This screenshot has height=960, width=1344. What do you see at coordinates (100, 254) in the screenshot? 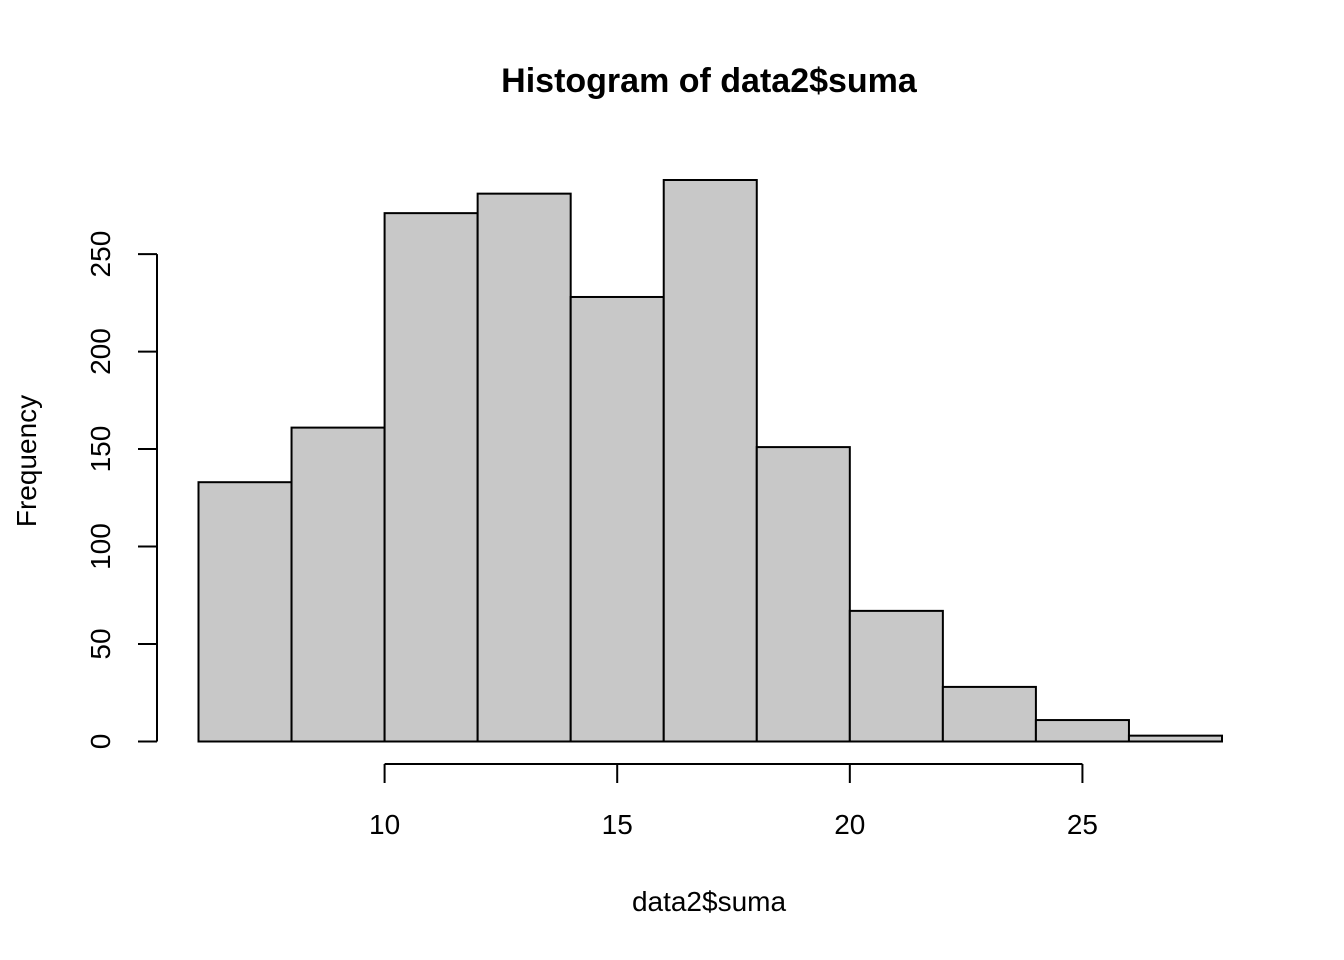
I see `y-tick-label: 250` at bounding box center [100, 254].